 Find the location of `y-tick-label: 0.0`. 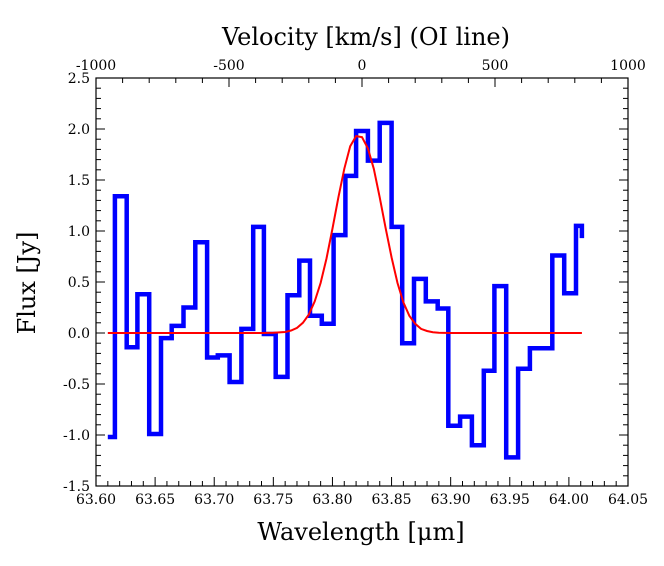

y-tick-label: 0.0 is located at coordinates (79, 334).